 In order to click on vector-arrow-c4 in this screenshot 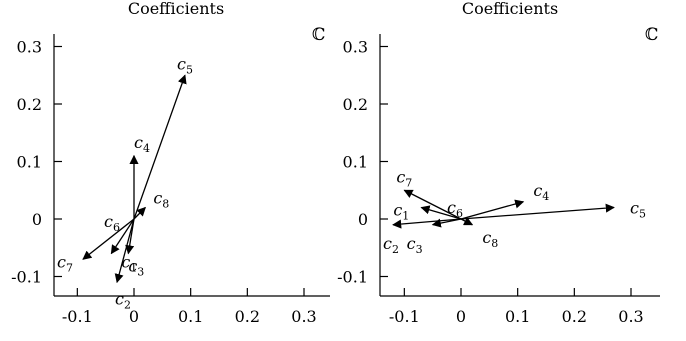, I will do `click(492, 209)`.